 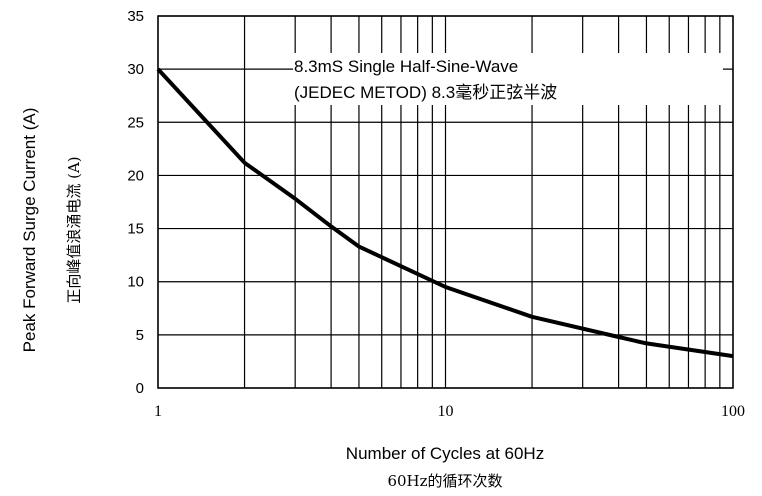 I want to click on y-tick-label: 25, so click(x=135, y=122).